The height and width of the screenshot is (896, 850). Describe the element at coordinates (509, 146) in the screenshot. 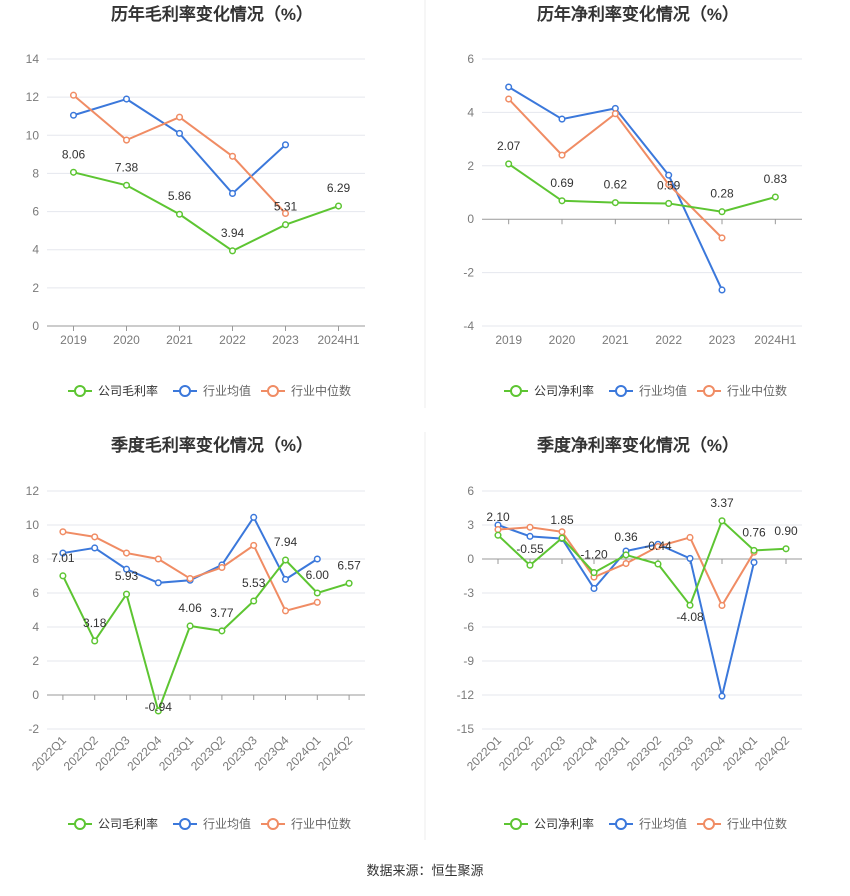

I see `chart-2-data-label: 2.07` at that location.